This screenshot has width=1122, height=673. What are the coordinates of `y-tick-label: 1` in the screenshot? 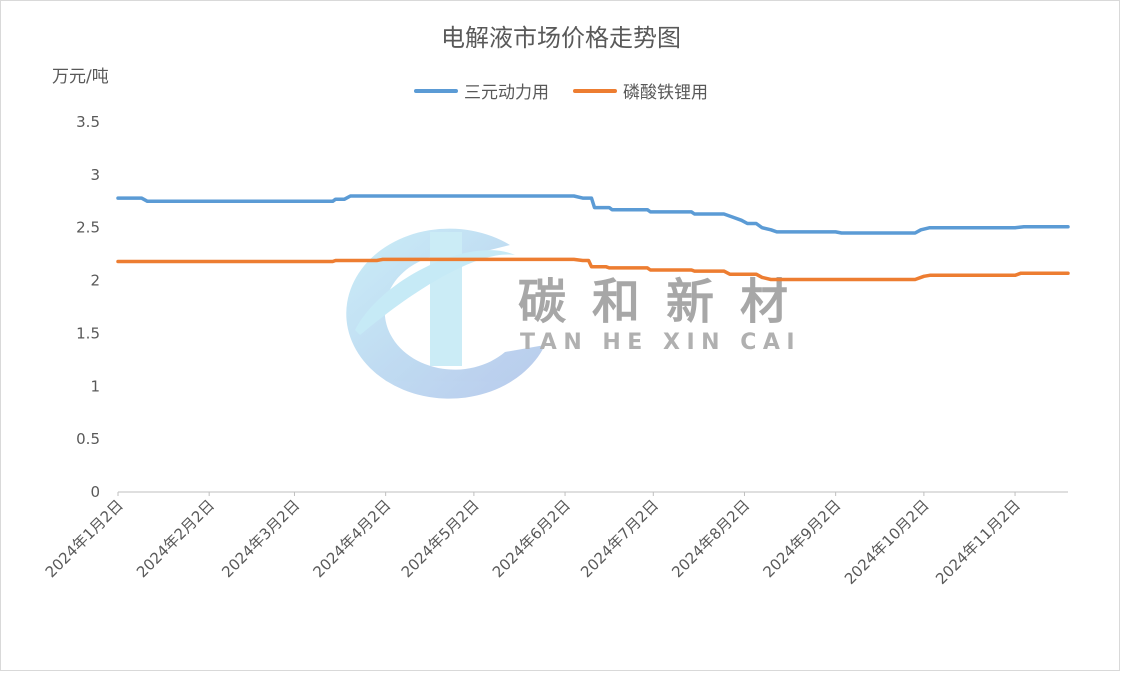 It's located at (95, 386).